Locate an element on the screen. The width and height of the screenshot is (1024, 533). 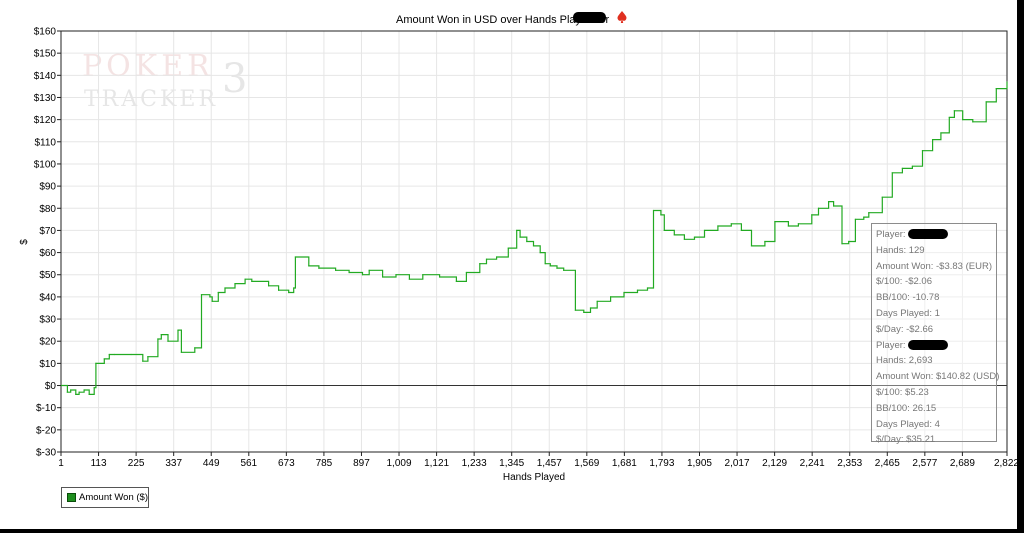
y-tick-label: $-20 is located at coordinates (46, 430).